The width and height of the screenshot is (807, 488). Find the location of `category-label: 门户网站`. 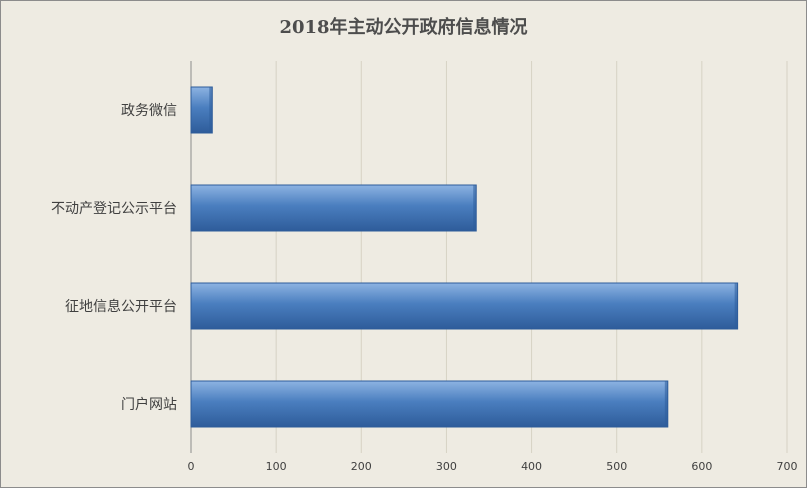

category-label: 门户网站 is located at coordinates (149, 404).